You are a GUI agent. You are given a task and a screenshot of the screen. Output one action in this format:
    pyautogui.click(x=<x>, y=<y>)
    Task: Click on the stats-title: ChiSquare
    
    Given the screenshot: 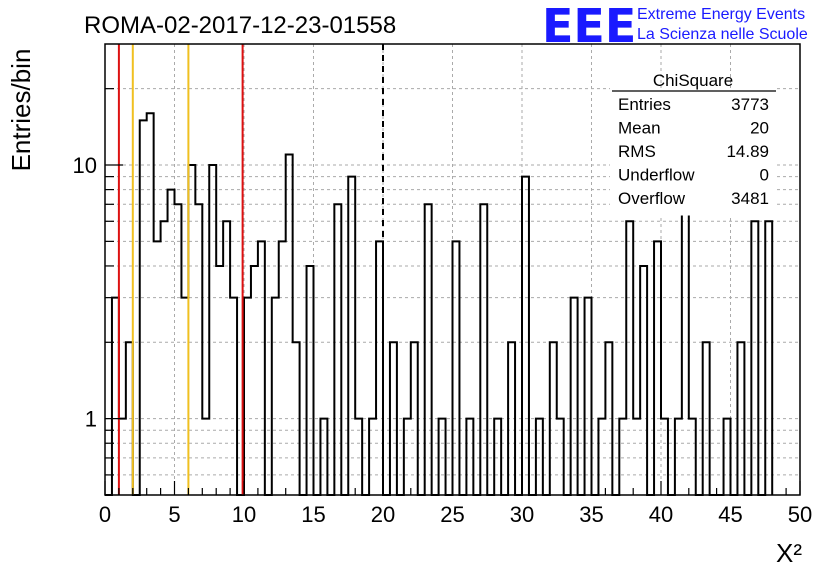 What is the action you would take?
    pyautogui.click(x=693, y=80)
    